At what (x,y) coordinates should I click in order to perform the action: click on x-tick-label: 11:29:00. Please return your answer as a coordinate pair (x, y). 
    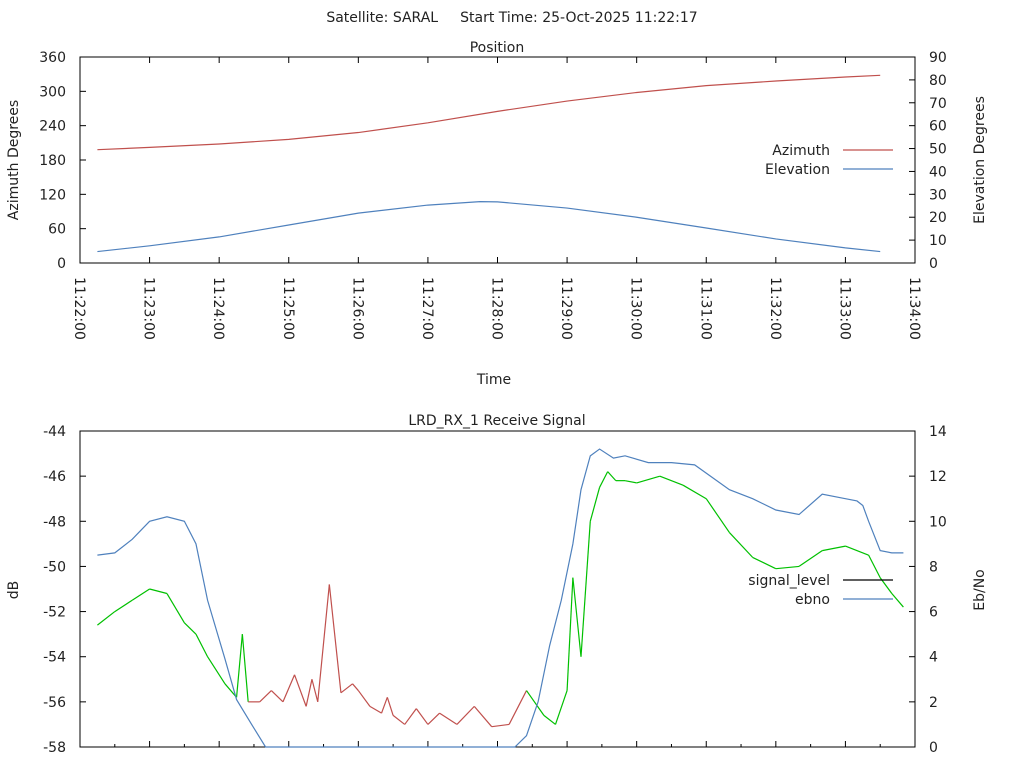
    Looking at the image, I should click on (566, 308).